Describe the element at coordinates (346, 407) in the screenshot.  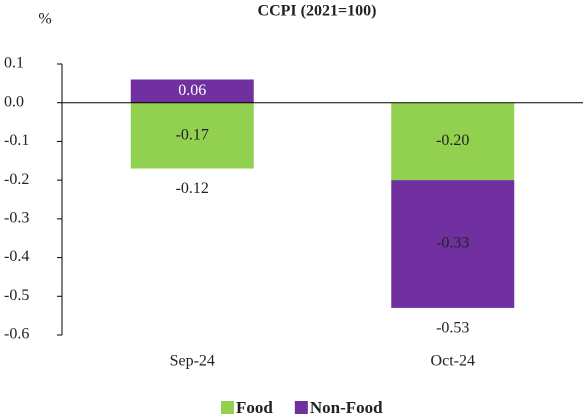
I see `legend-label: Non-Food` at that location.